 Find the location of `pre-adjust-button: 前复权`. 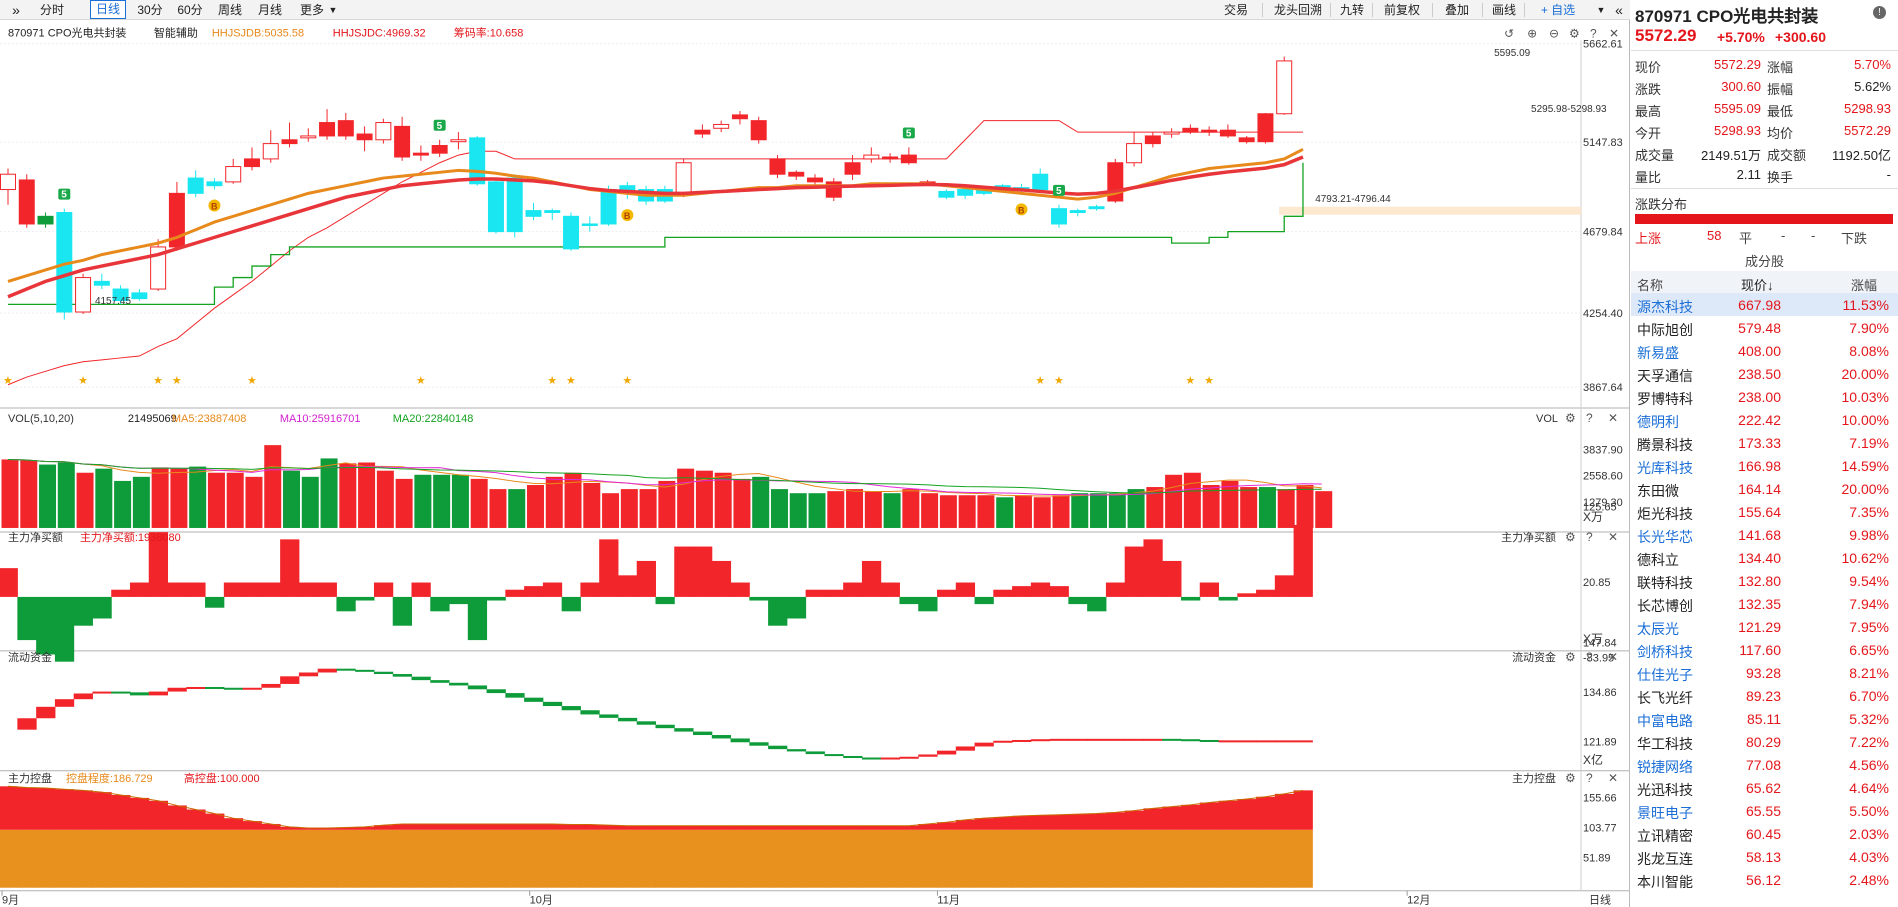

pre-adjust-button: 前复权 is located at coordinates (1401, 10).